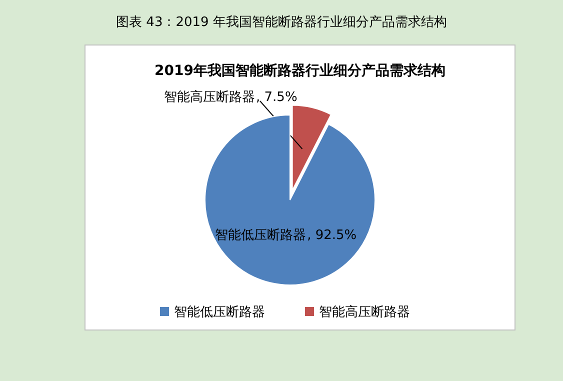  I want to click on data-label: , 7.5%, so click(277, 97).